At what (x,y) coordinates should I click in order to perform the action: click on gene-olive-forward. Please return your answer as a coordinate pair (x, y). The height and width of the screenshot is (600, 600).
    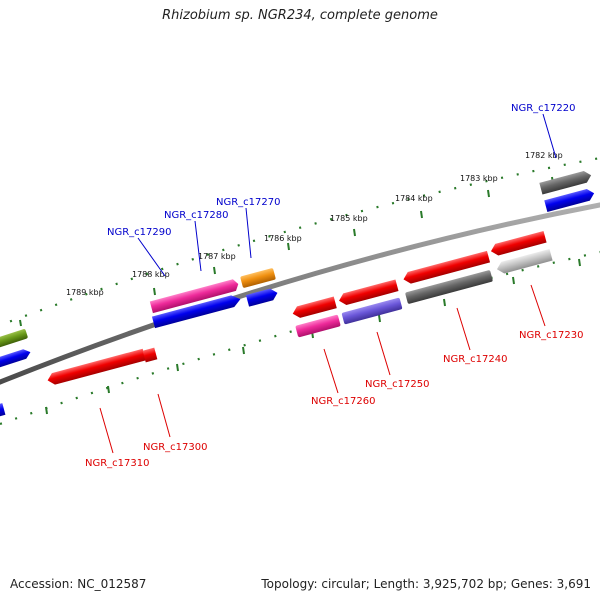
    Looking at the image, I should click on (14, 339).